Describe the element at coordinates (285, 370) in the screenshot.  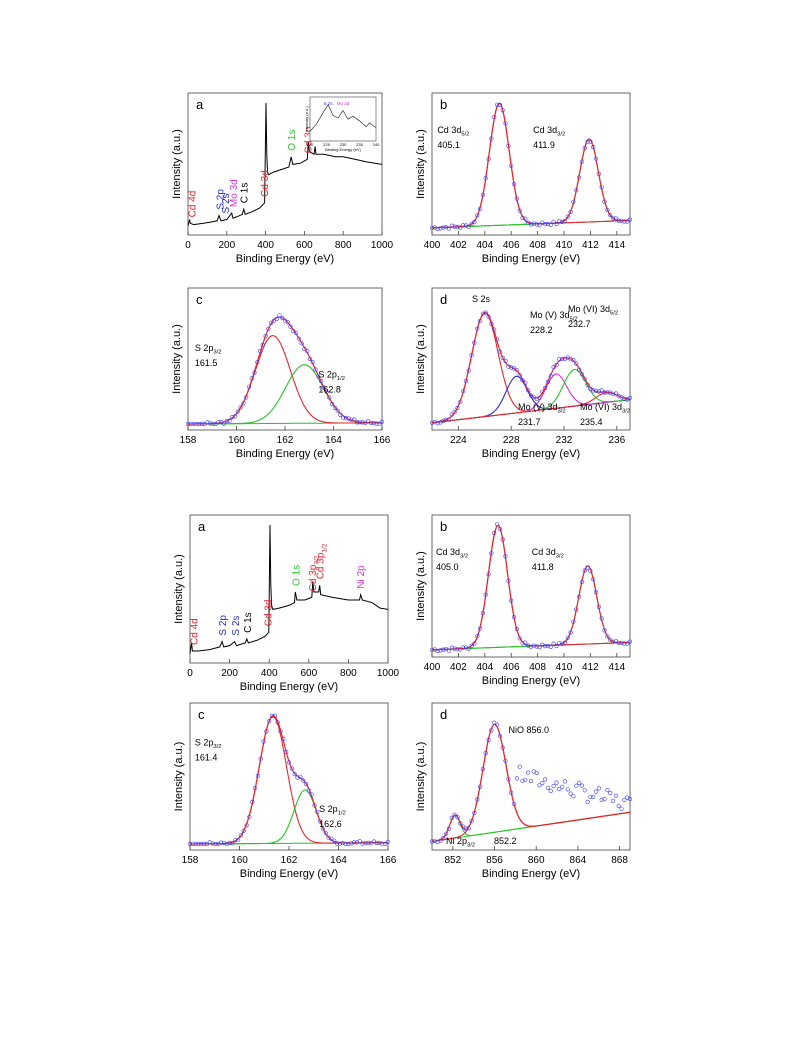
I see `envelope-curve` at that location.